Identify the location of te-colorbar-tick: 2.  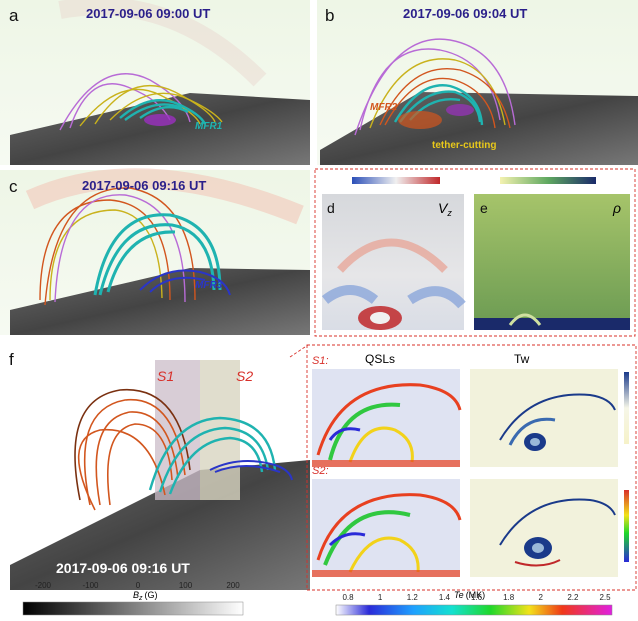
(541, 597).